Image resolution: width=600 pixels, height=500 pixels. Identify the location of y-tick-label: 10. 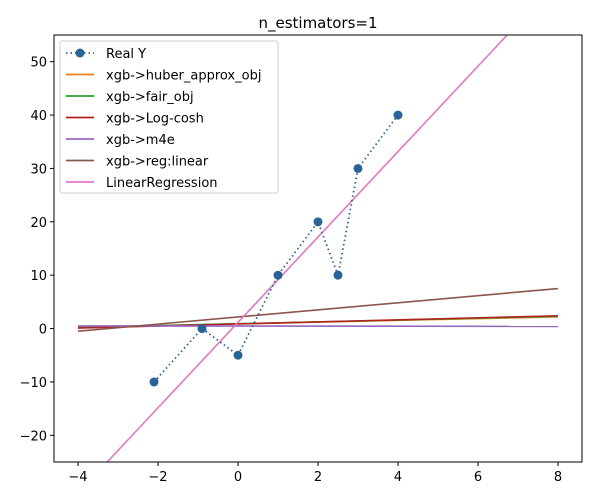
(38, 276).